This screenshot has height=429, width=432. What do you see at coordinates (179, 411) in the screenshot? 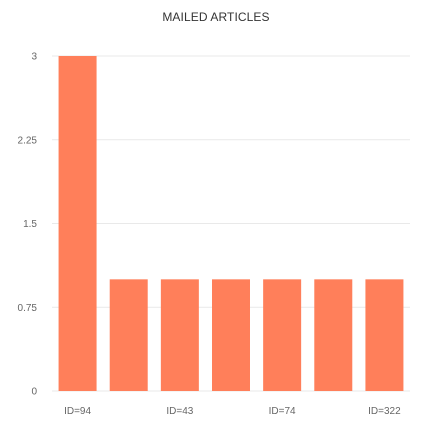
I see `x-tick-label: ID=43` at bounding box center [179, 411].